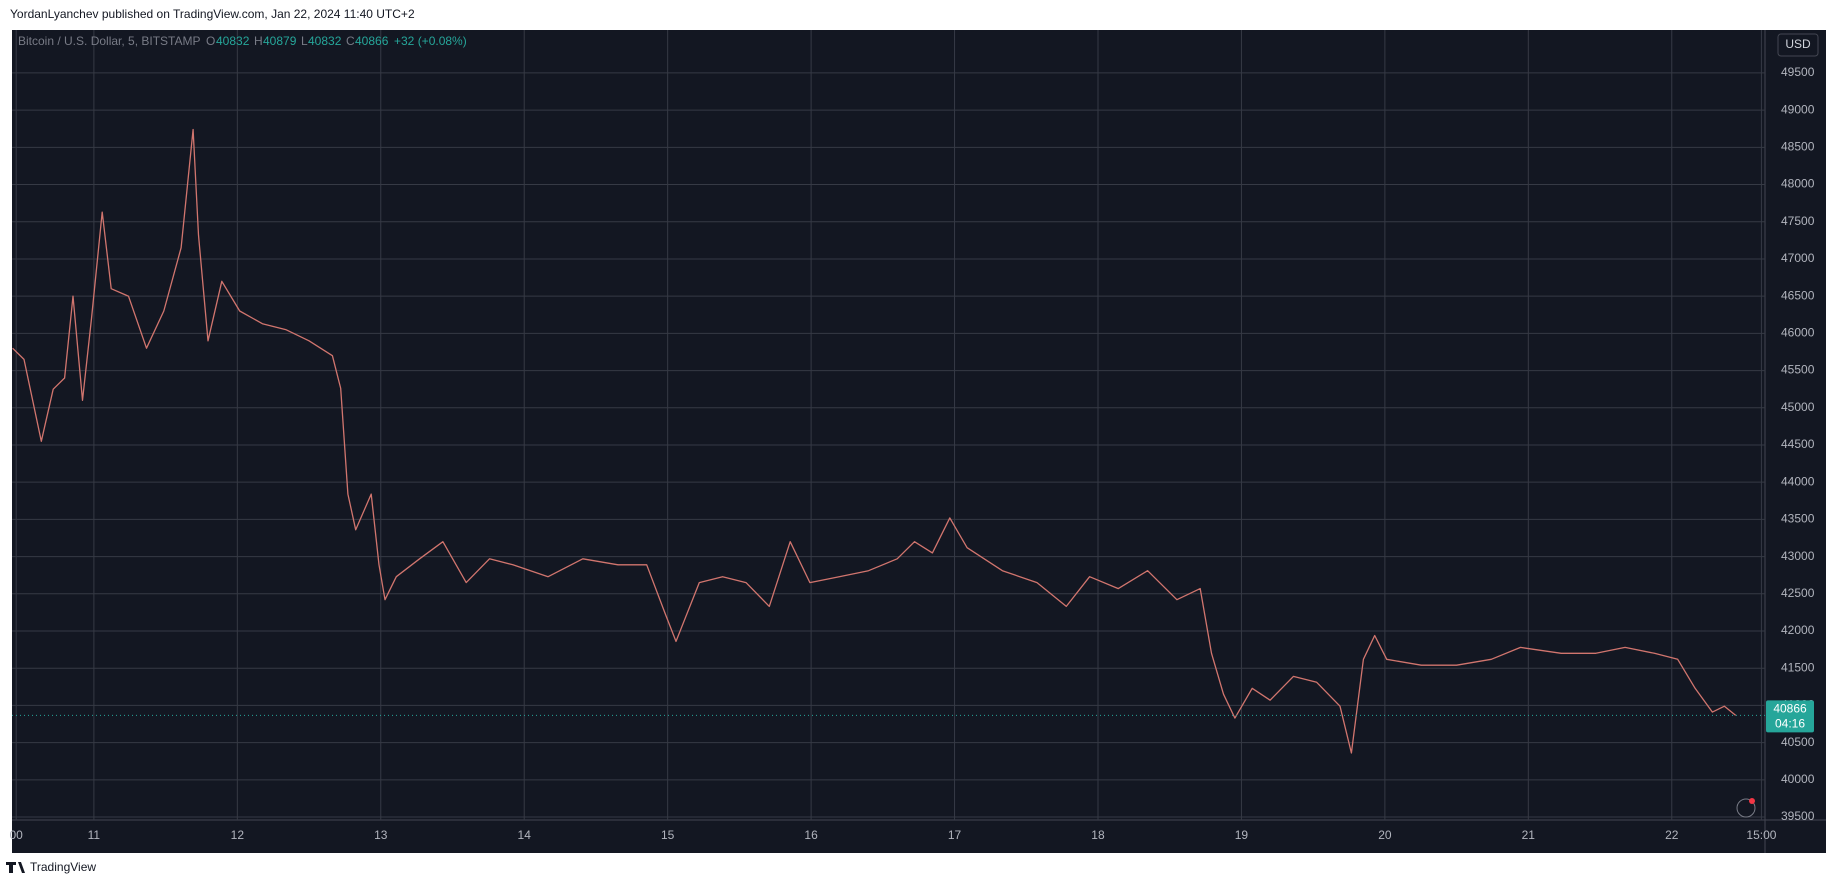  What do you see at coordinates (210, 41) in the screenshot?
I see `open-label: O` at bounding box center [210, 41].